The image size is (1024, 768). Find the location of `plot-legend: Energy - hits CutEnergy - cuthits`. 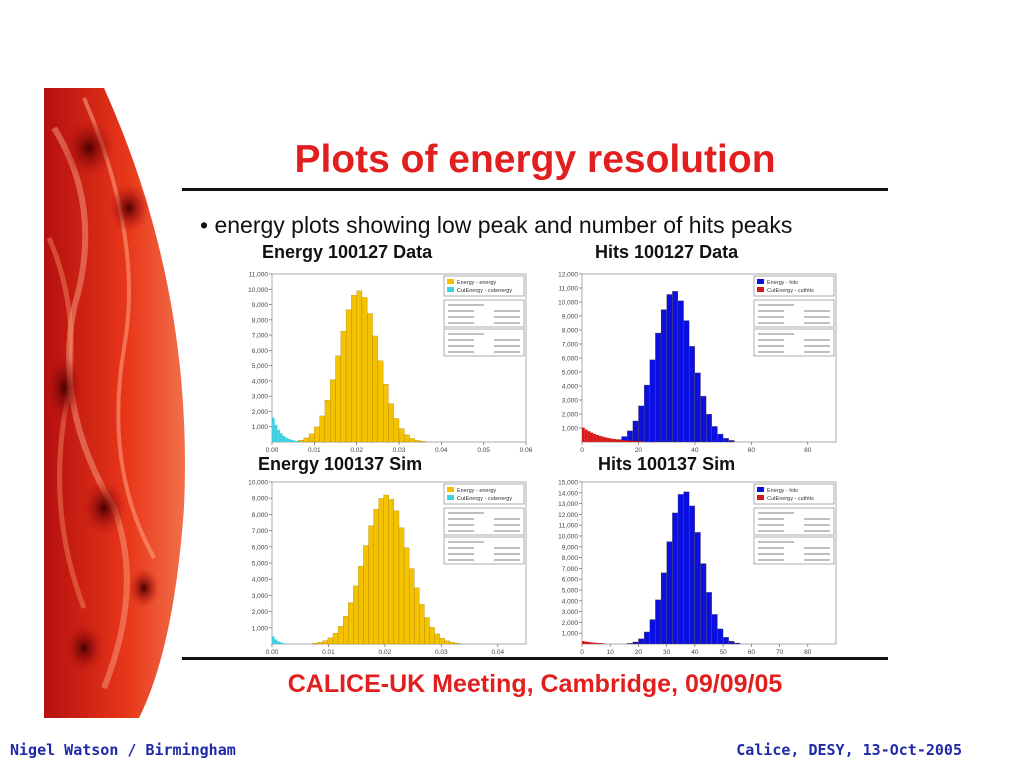

plot-legend: Energy - hits CutEnergy - cuthits is located at coordinates (794, 286).